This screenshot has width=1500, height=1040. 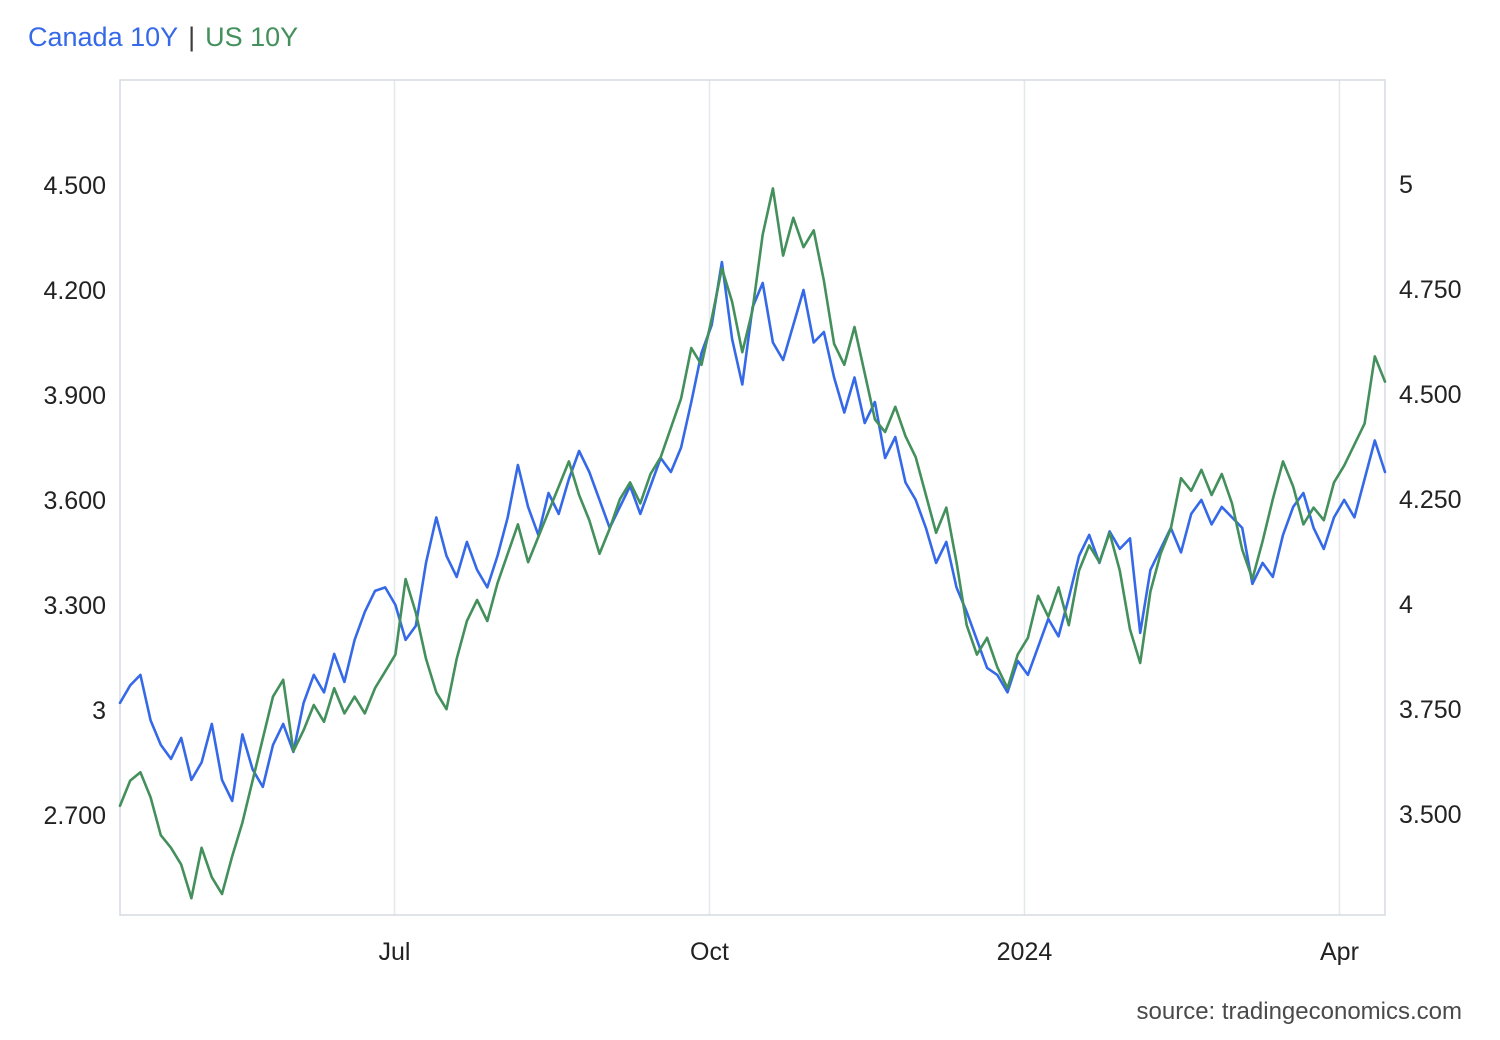 What do you see at coordinates (99, 711) in the screenshot?
I see `left-axis-tick: 3` at bounding box center [99, 711].